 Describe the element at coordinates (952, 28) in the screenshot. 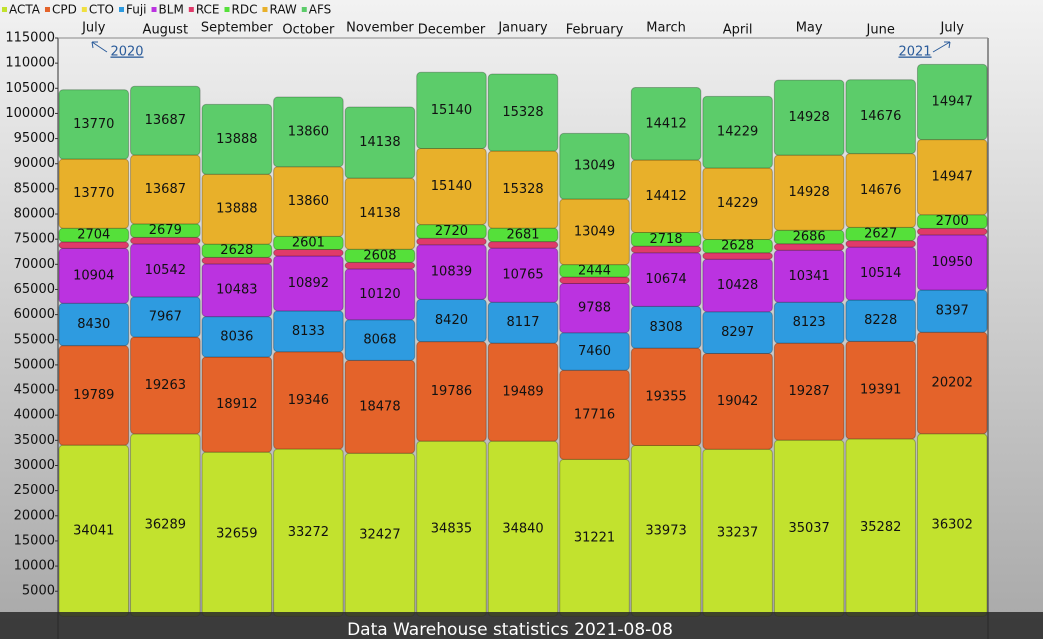

I see `x-tick-label: July` at that location.